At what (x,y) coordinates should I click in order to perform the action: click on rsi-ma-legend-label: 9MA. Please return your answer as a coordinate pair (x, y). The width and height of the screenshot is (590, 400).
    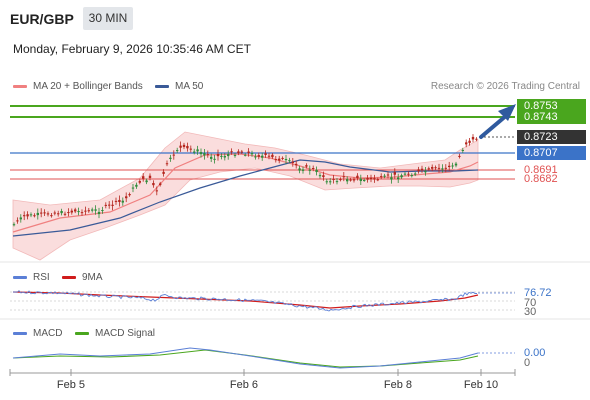
    Looking at the image, I should click on (92, 277).